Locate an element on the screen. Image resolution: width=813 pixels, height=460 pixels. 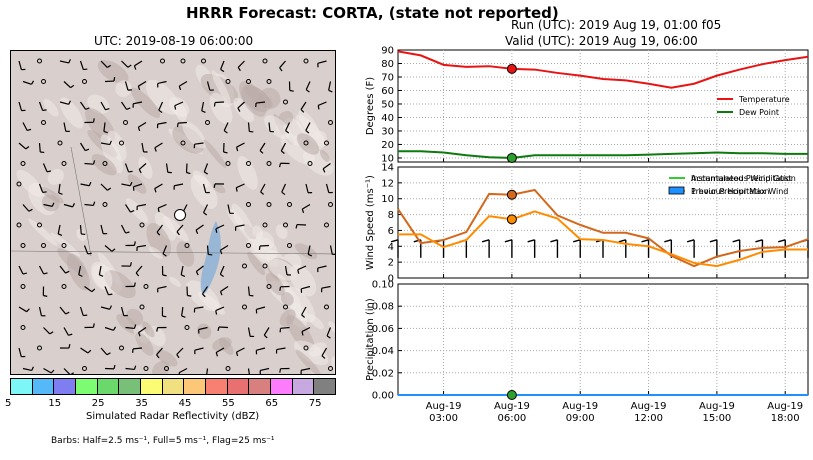
plot-frame is located at coordinates (603, 222).